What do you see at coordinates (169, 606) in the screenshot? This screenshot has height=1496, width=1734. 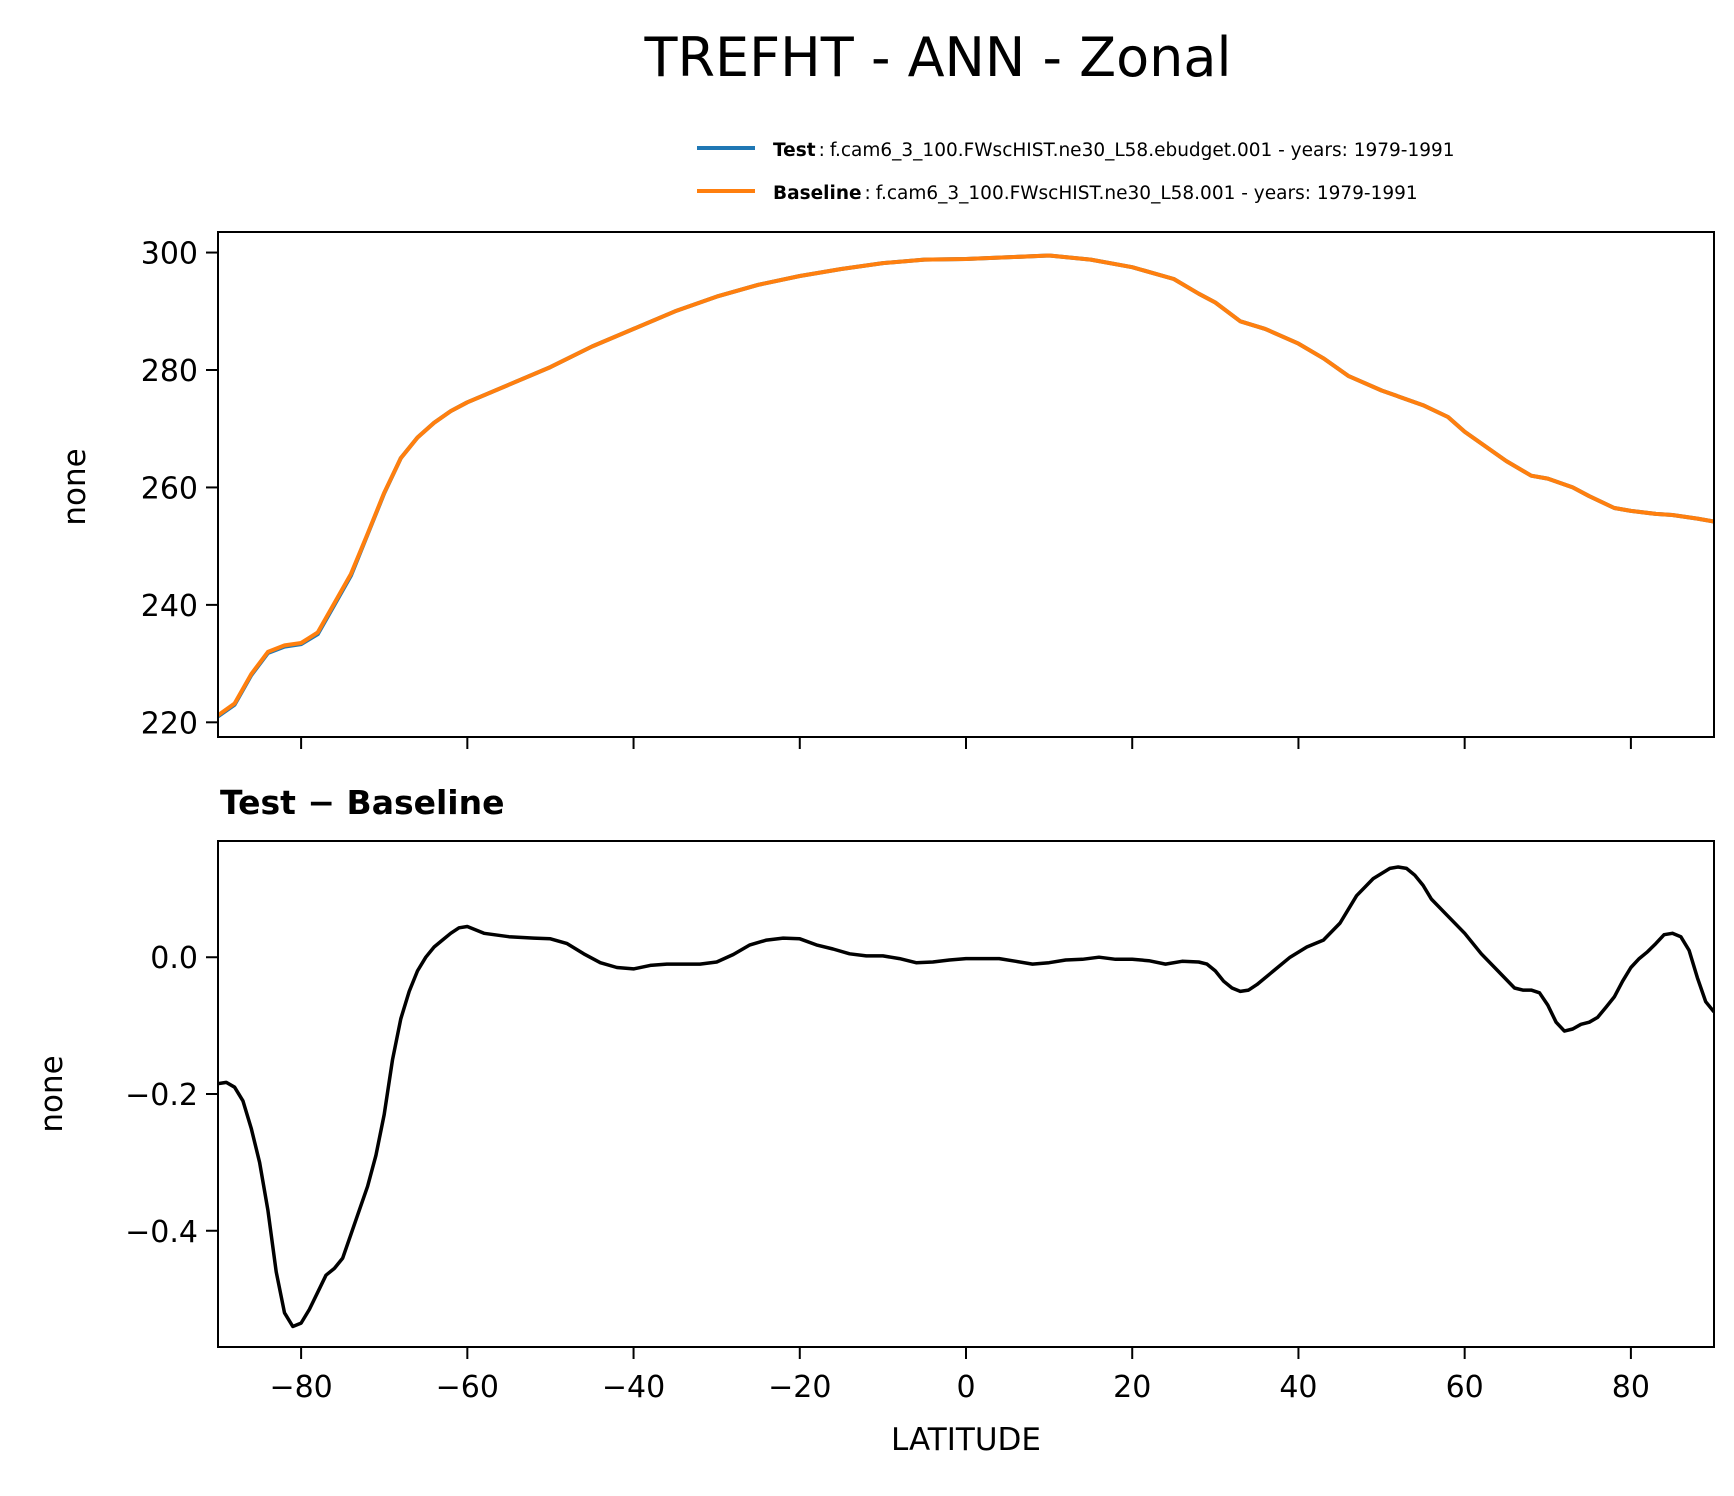 I see `top-panel-ytick-label: 240` at bounding box center [169, 606].